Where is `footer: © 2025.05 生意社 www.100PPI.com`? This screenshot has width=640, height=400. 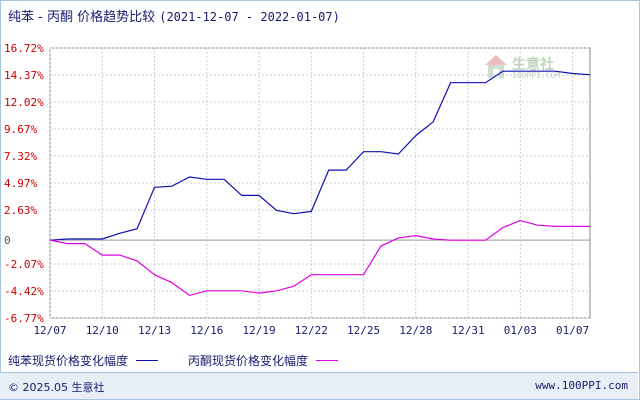 footer: © 2025.05 生意社 www.100PPI.com is located at coordinates (319, 385).